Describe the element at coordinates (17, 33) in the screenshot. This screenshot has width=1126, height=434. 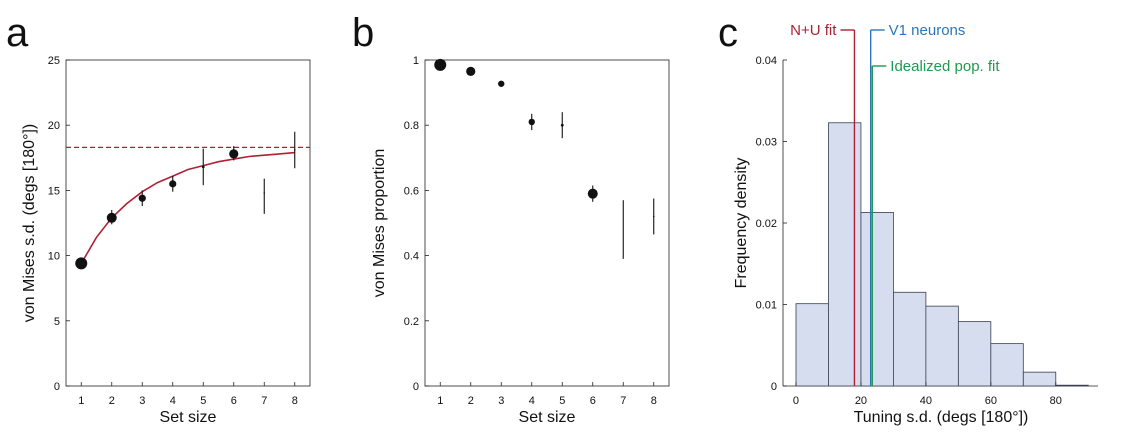
I see `panel-letter-a: a` at that location.